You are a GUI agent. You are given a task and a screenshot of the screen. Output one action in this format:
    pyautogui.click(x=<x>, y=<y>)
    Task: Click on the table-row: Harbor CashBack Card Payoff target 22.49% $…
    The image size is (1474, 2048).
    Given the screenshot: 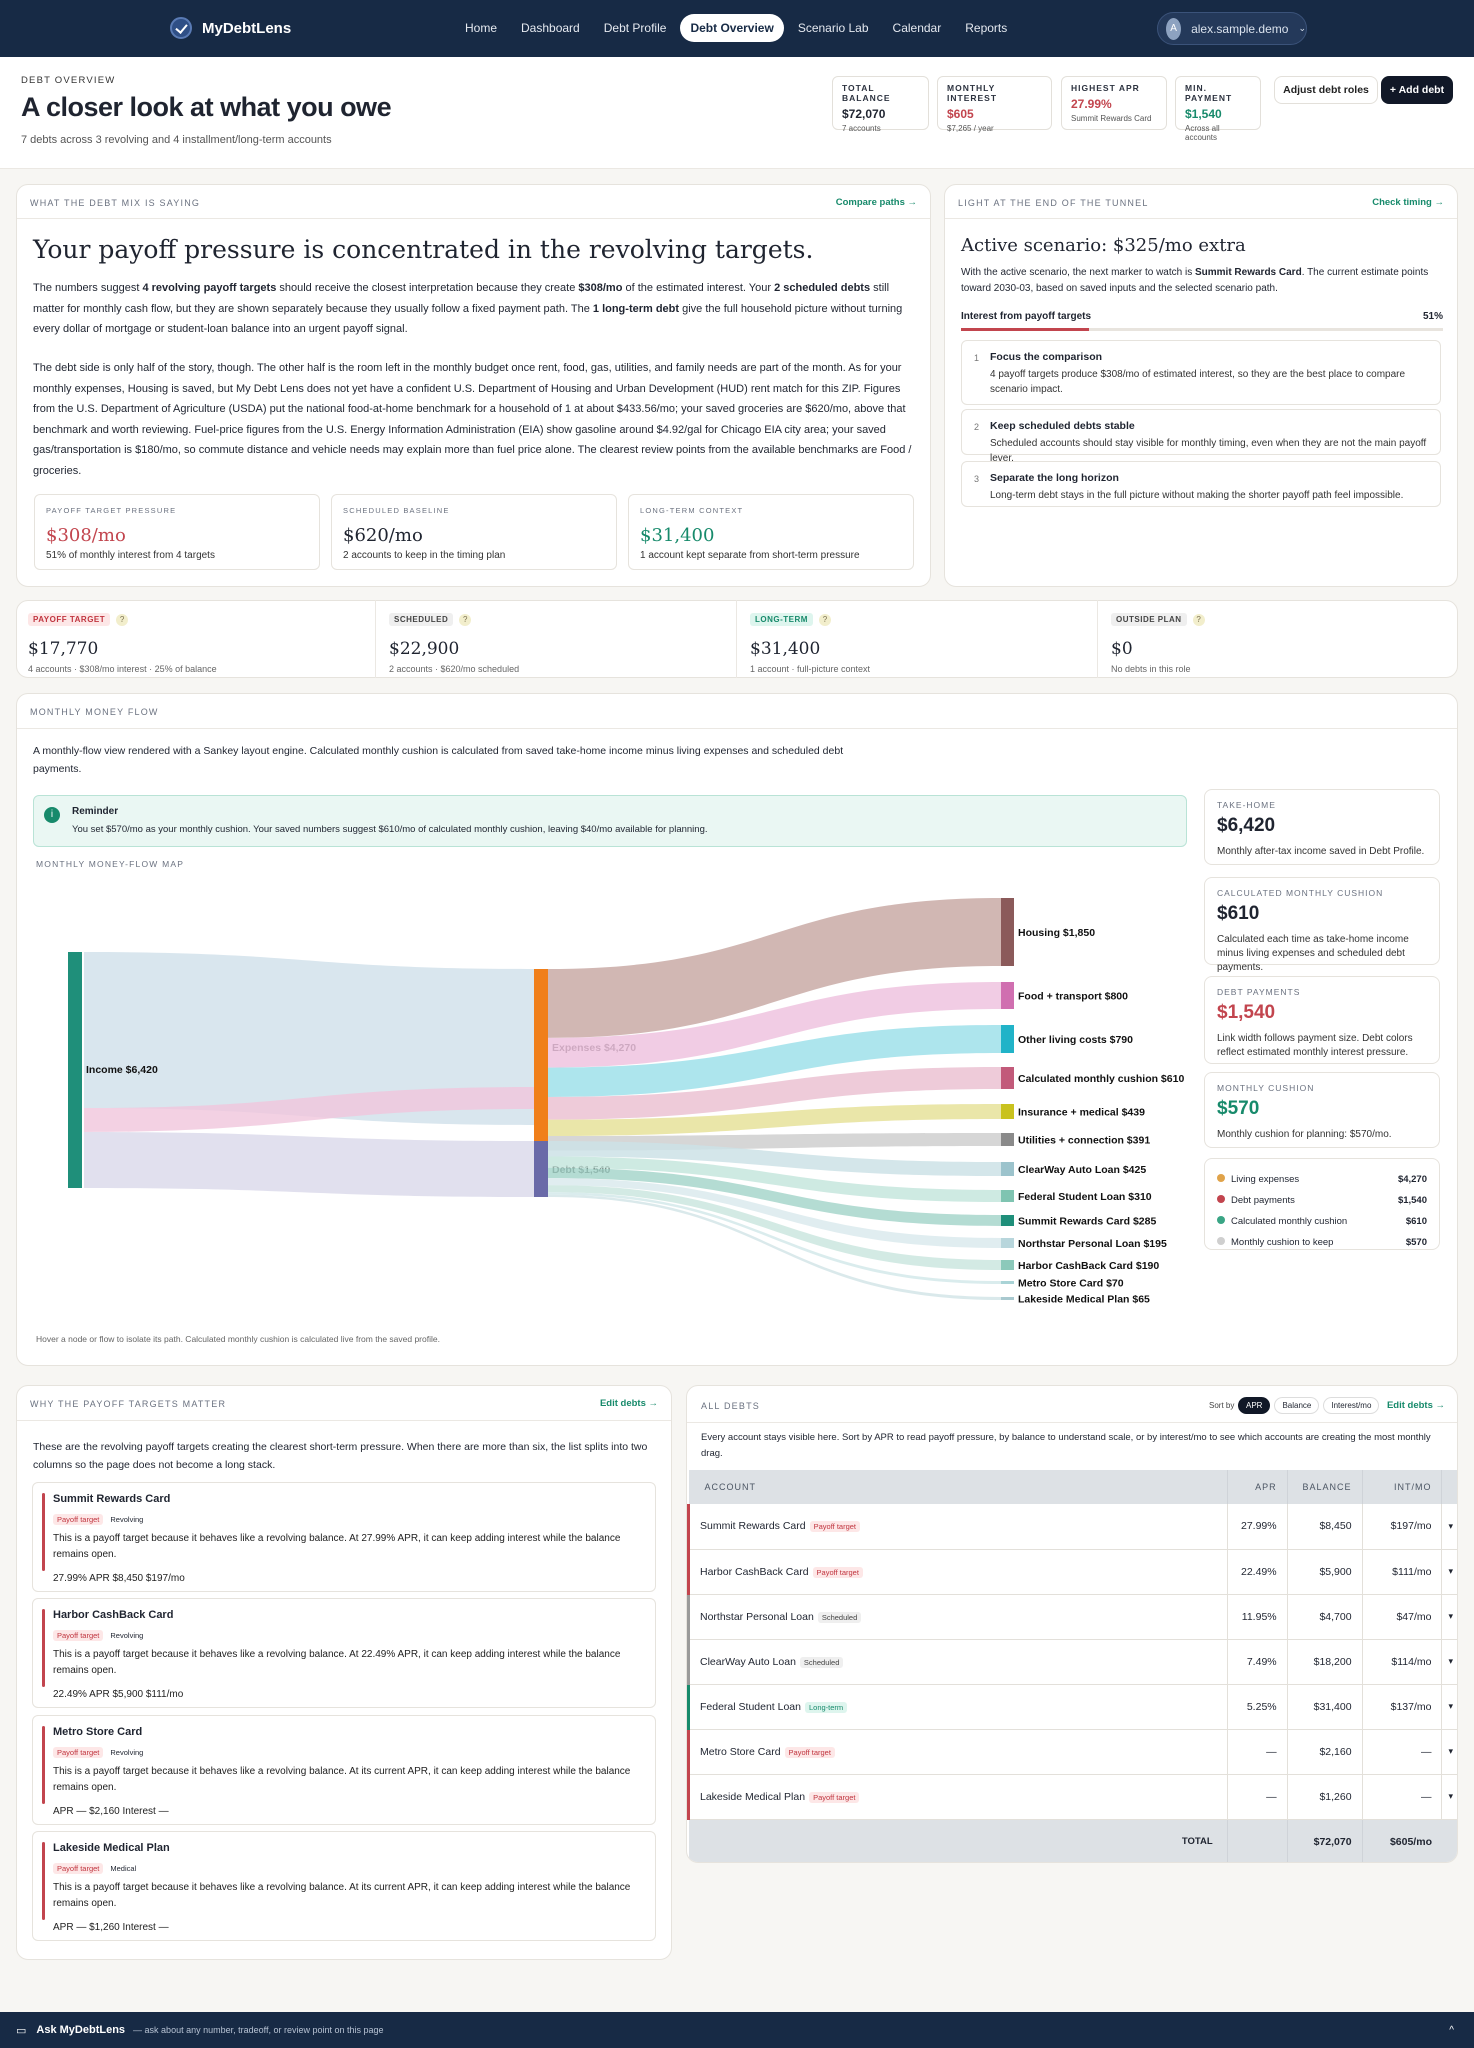 What is the action you would take?
    pyautogui.click(x=1072, y=1572)
    